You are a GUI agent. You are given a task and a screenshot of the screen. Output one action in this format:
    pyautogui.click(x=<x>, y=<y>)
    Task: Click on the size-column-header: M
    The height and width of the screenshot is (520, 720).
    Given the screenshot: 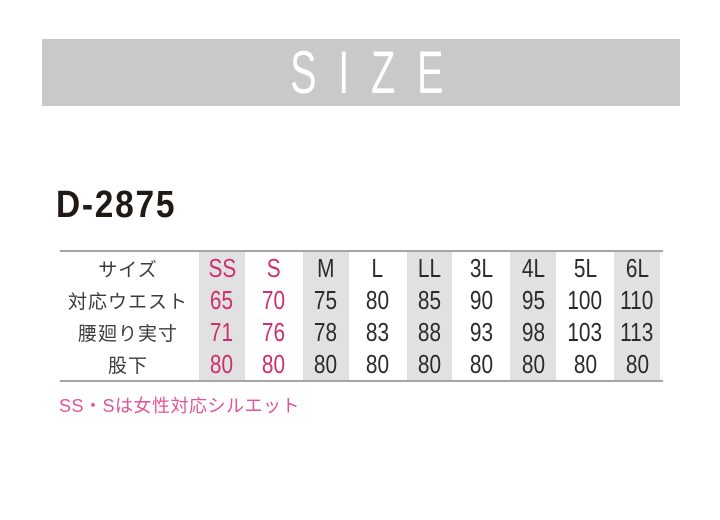 What is the action you would take?
    pyautogui.click(x=325, y=268)
    